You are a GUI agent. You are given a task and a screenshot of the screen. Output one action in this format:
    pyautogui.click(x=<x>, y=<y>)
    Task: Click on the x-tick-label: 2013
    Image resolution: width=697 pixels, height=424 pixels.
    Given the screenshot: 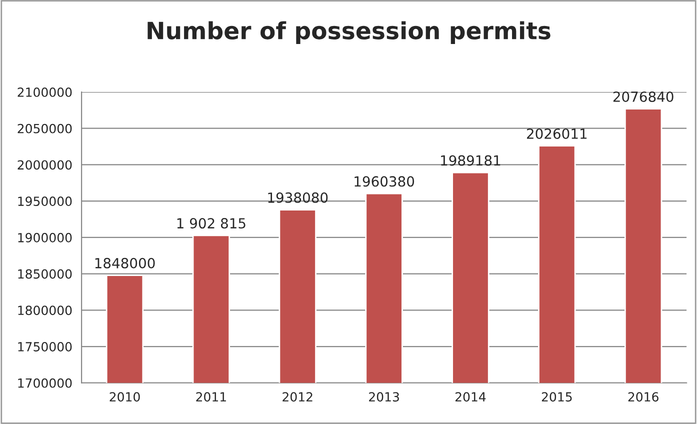 What is the action you would take?
    pyautogui.click(x=384, y=397)
    